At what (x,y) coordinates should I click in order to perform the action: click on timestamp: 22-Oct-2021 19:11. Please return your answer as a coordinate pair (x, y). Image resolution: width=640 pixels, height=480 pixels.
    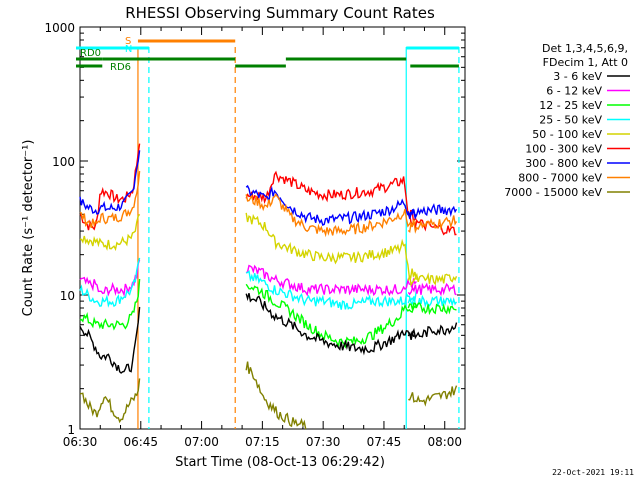
    Looking at the image, I should click on (593, 472).